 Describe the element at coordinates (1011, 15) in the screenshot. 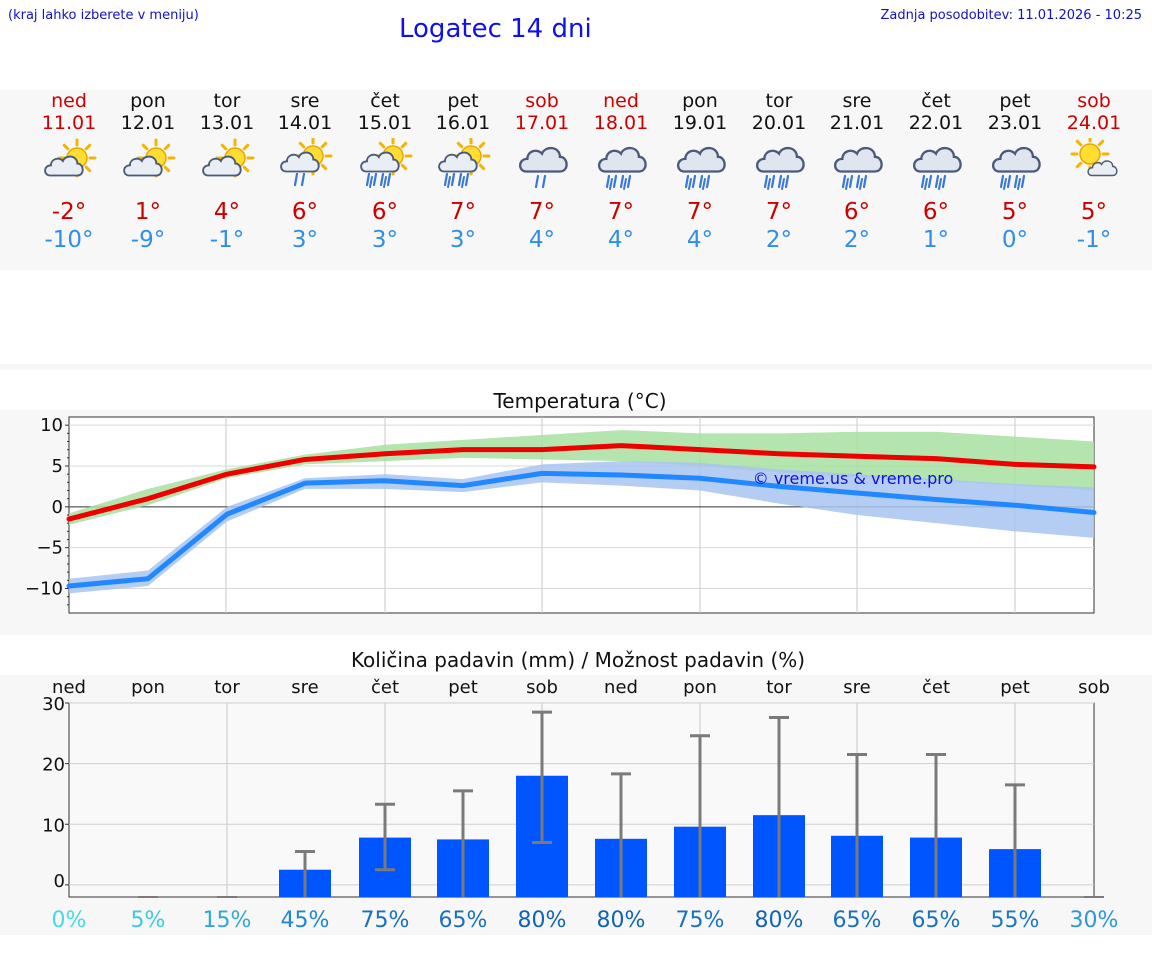

I see `last-updated-label: Zadnja posodobitev: 11.01.2026 - 10:25` at that location.